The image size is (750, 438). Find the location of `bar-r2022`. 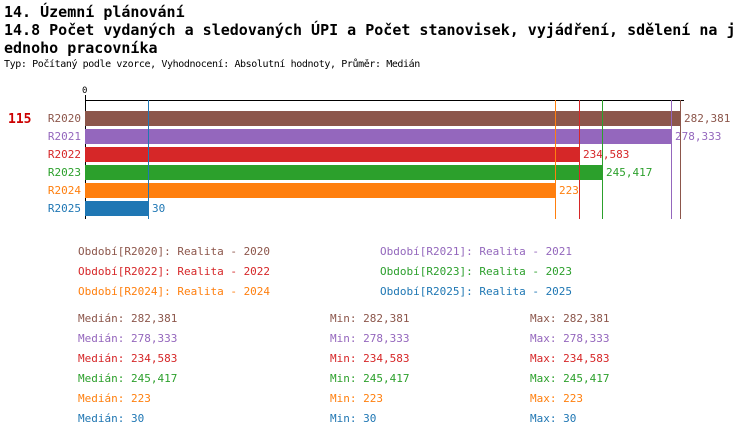

bar-r2022 is located at coordinates (332, 154).